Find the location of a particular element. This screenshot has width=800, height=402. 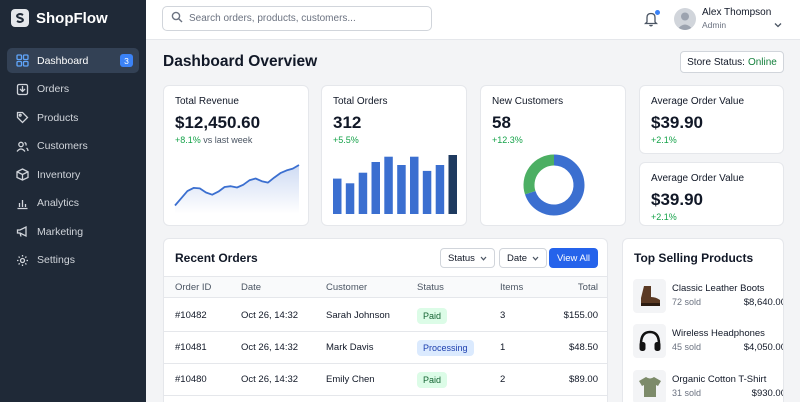

list-item: Wireless Headphones 45 sold $4,050.00 is located at coordinates (708, 341).